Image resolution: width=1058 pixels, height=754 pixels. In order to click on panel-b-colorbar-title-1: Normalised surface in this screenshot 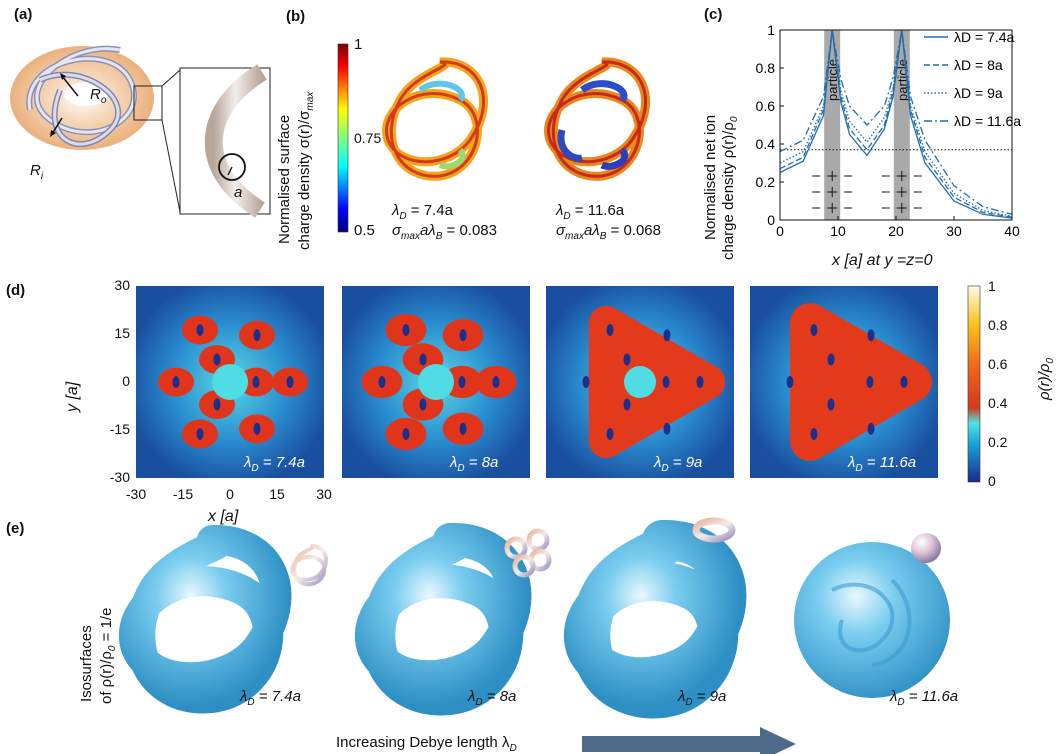, I will do `click(284, 179)`.